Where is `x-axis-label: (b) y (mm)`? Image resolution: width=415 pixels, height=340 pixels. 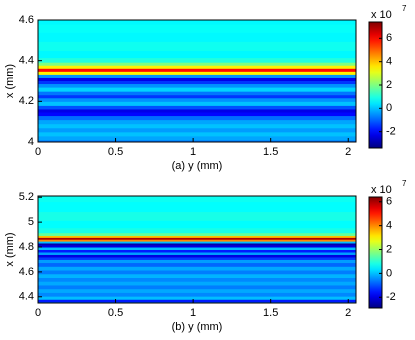
x-axis-label: (b) y (mm) is located at coordinates (197, 327).